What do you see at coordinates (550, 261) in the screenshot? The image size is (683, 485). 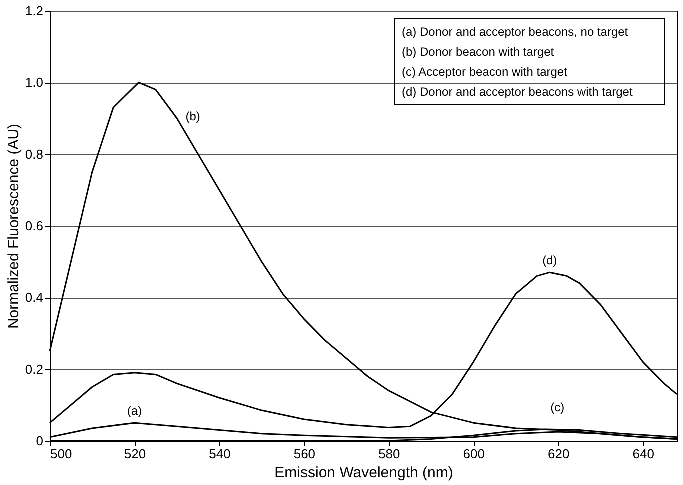 I see `annotation: (d)` at bounding box center [550, 261].